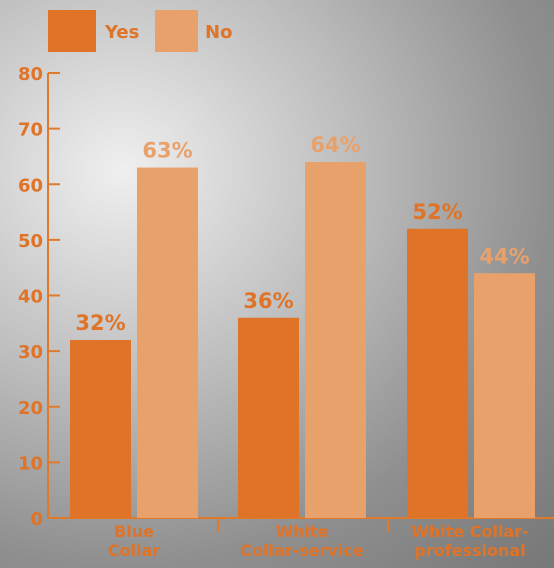 This screenshot has width=554, height=568. I want to click on value-label-yes-2: 52%, so click(437, 212).